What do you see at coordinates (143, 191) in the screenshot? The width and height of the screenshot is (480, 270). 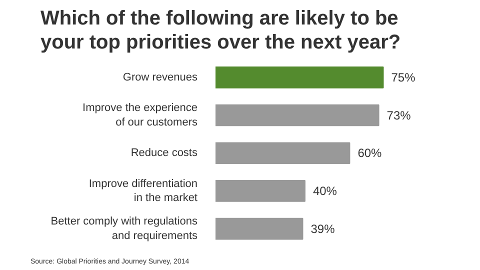 I see `y-tick-label: Improve differentiation in the market` at bounding box center [143, 191].